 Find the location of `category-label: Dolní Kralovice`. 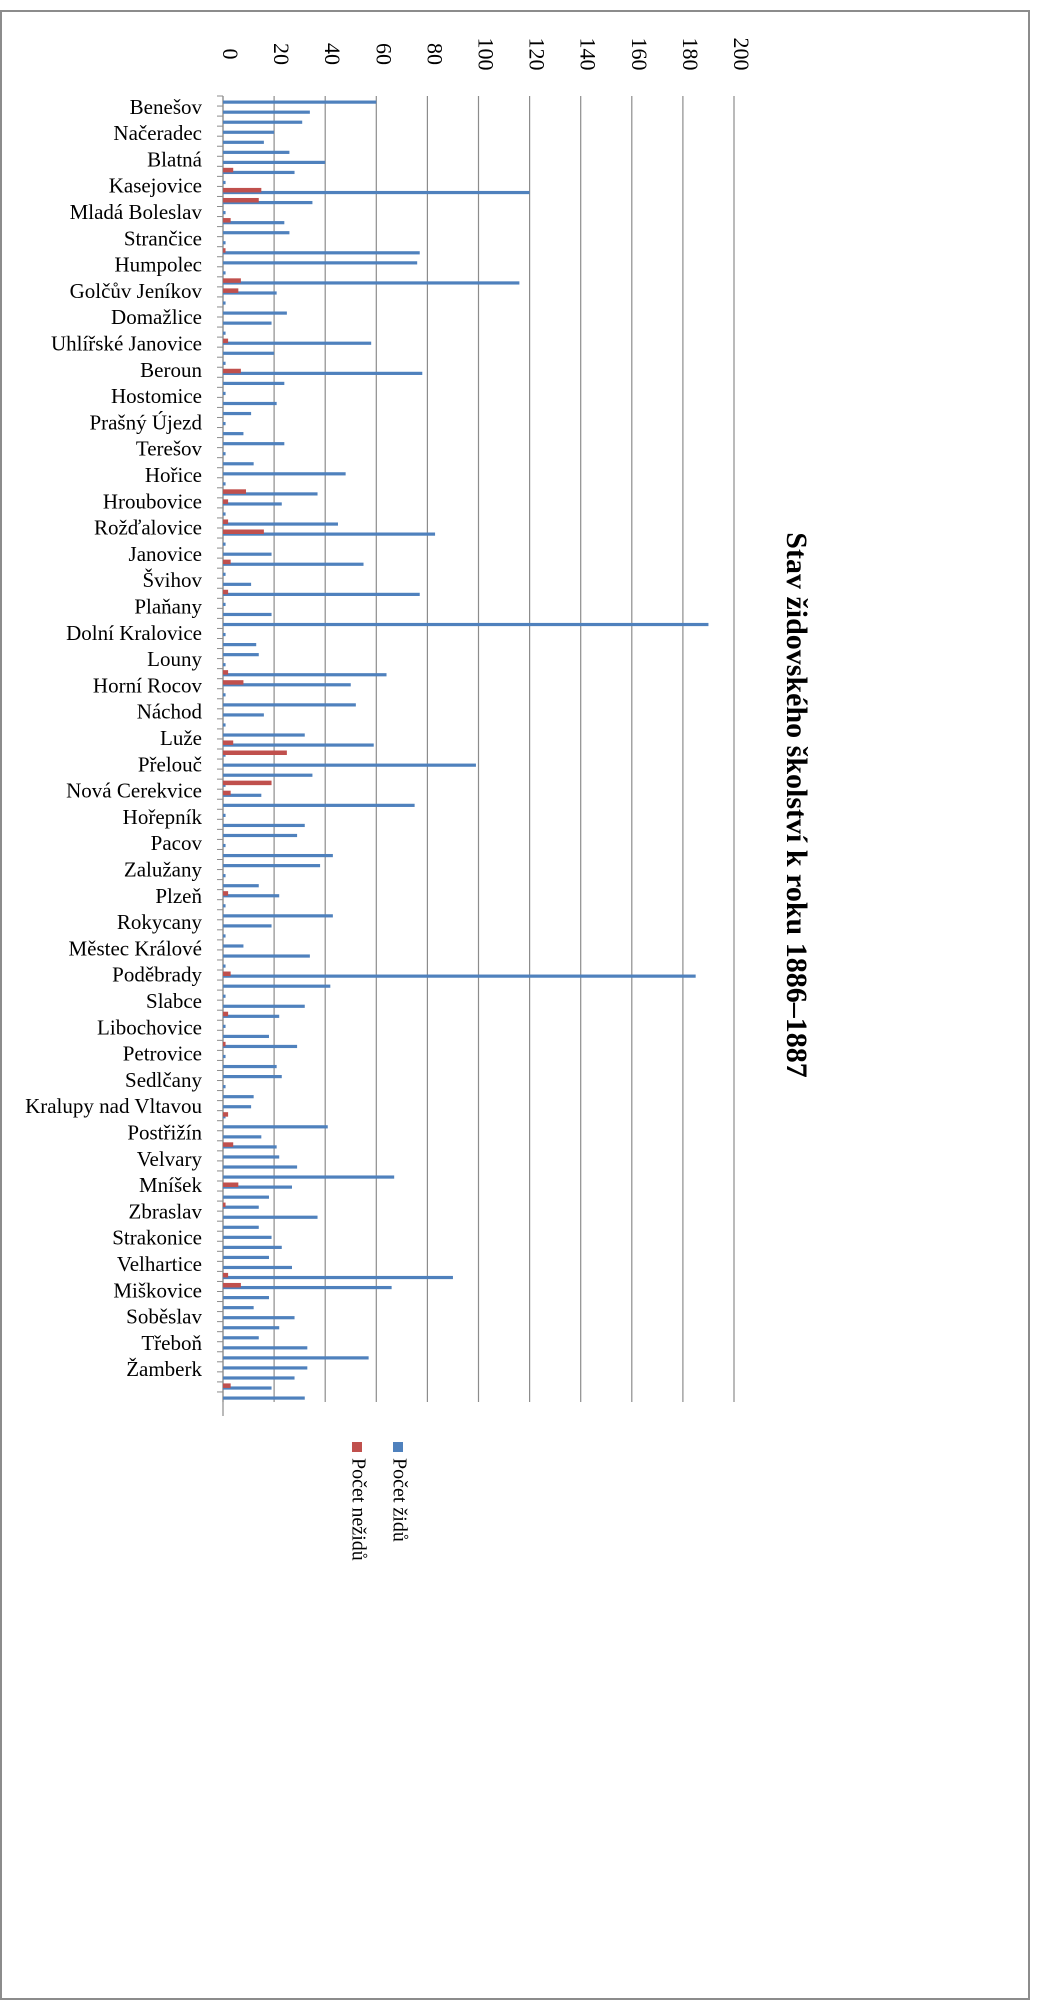

category-label: Dolní Kralovice is located at coordinates (134, 633).